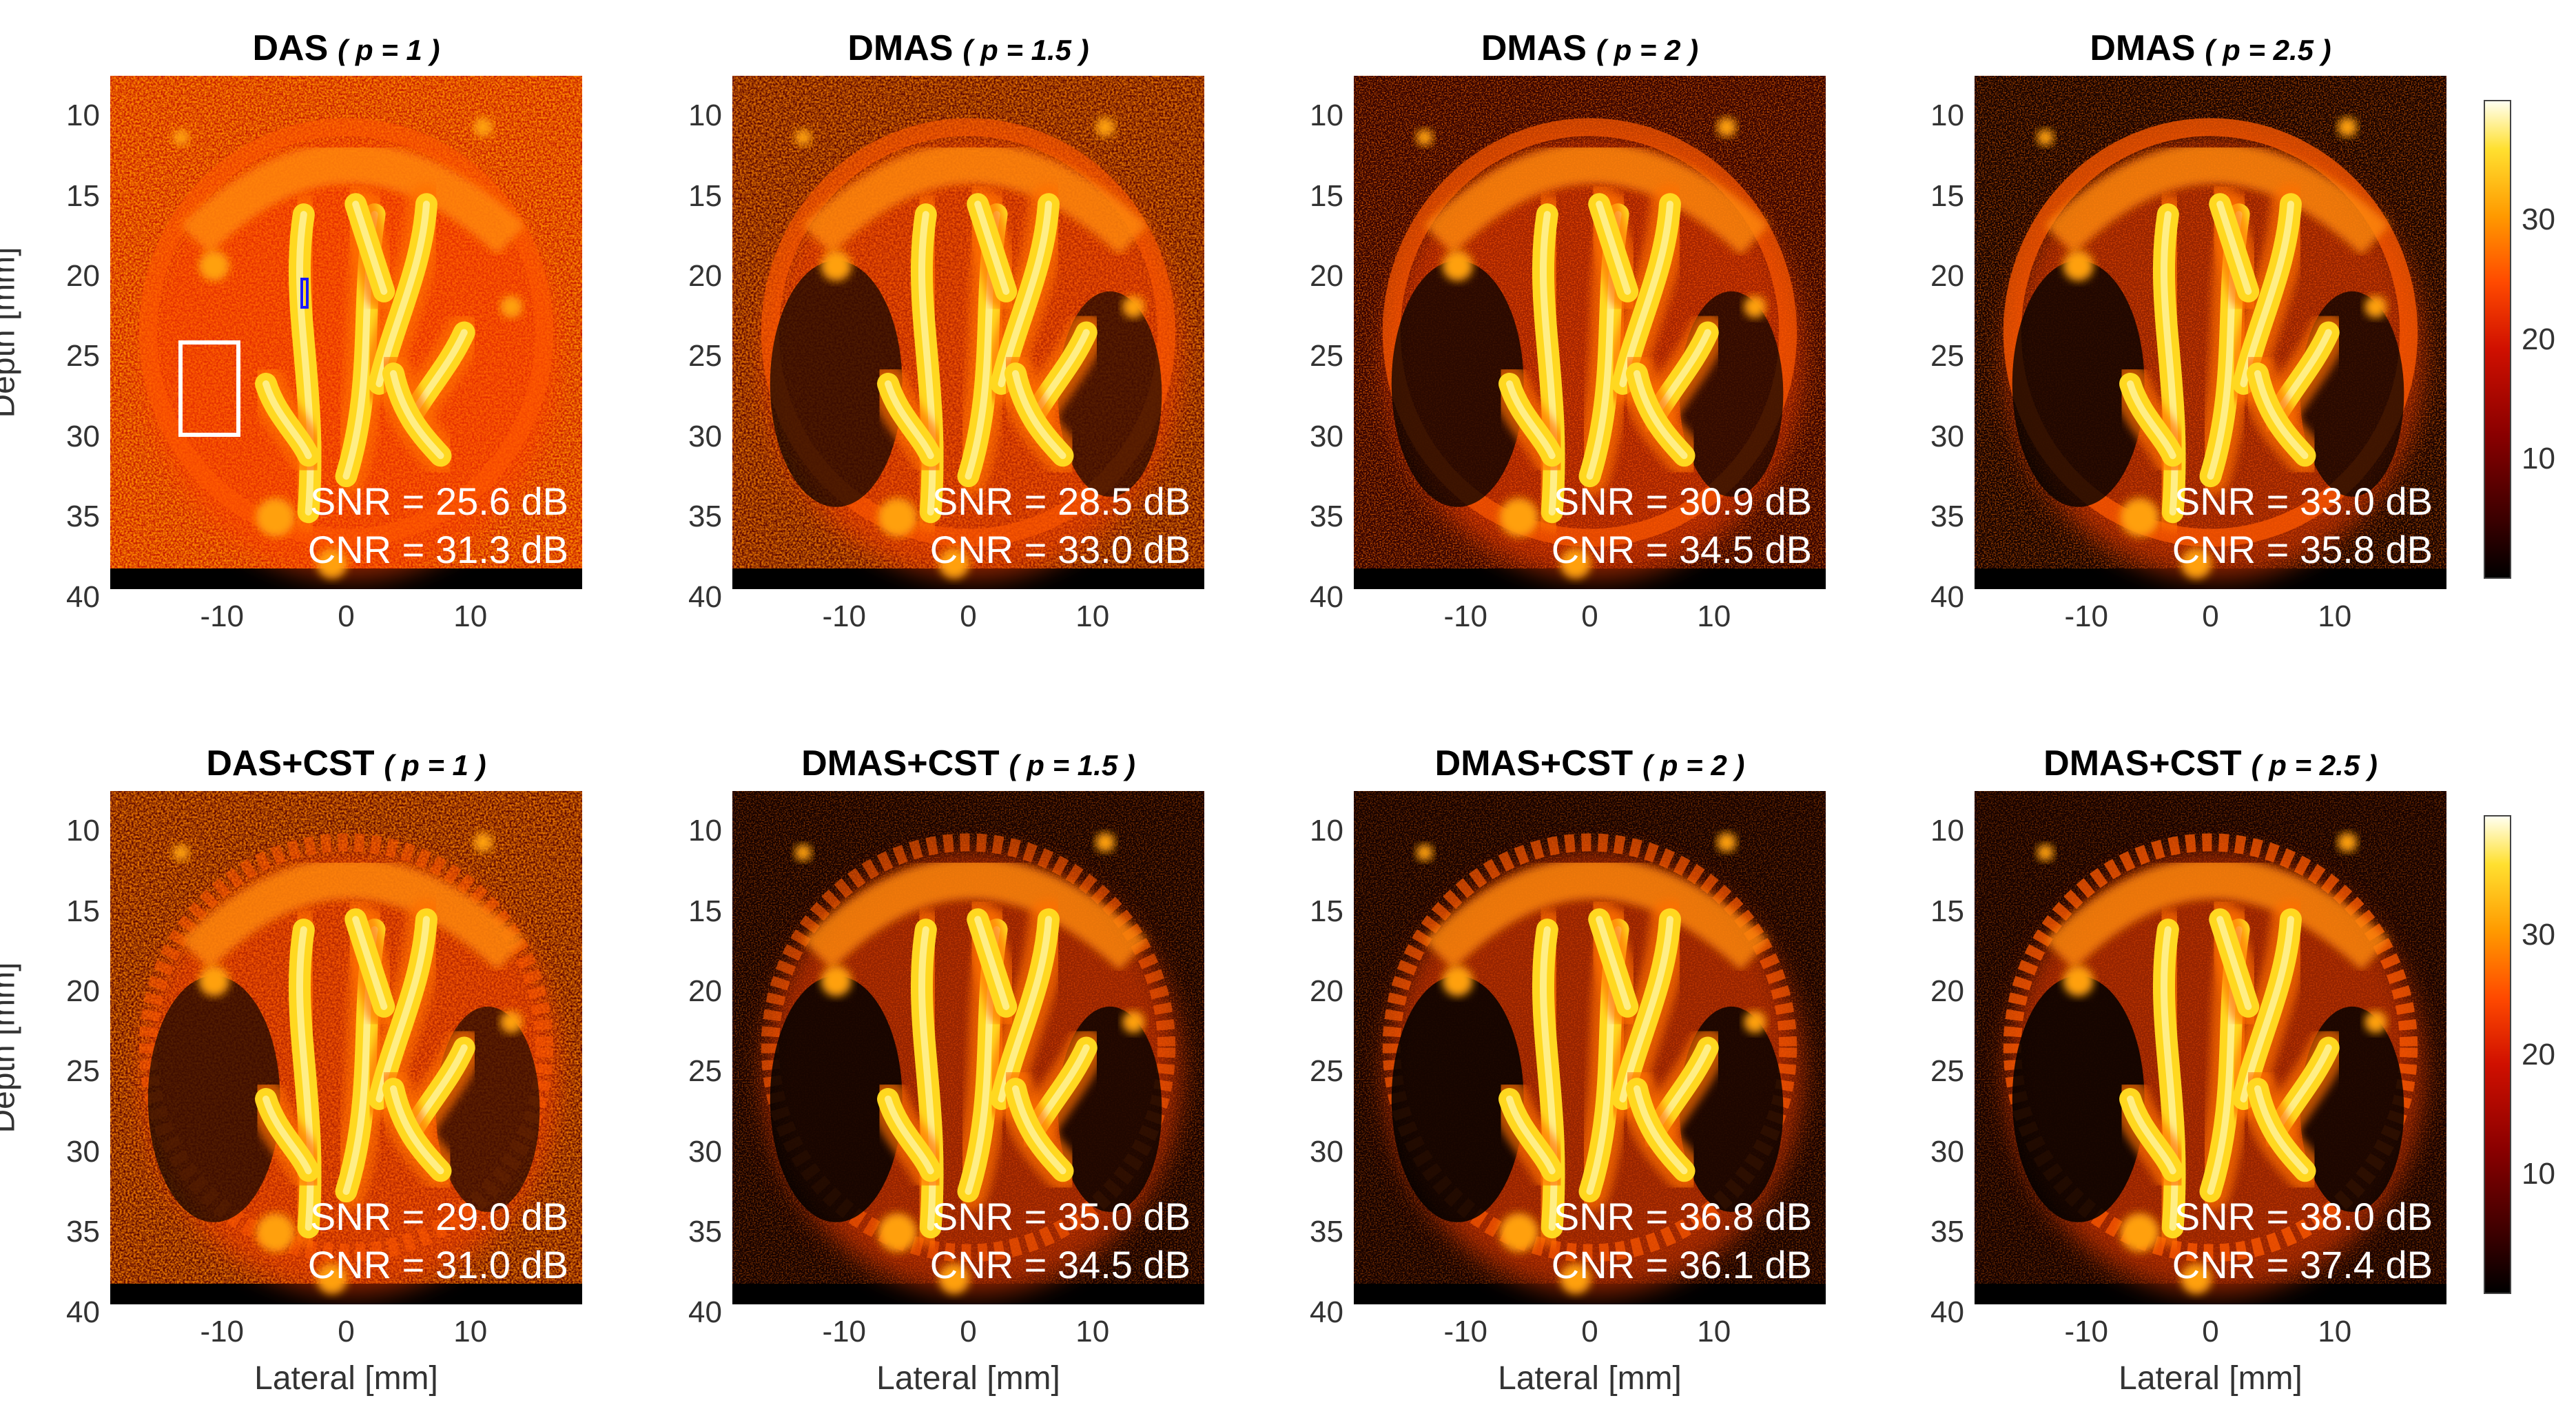  What do you see at coordinates (1682, 1217) in the screenshot?
I see `snr-label: SNR = 36.8 dB` at bounding box center [1682, 1217].